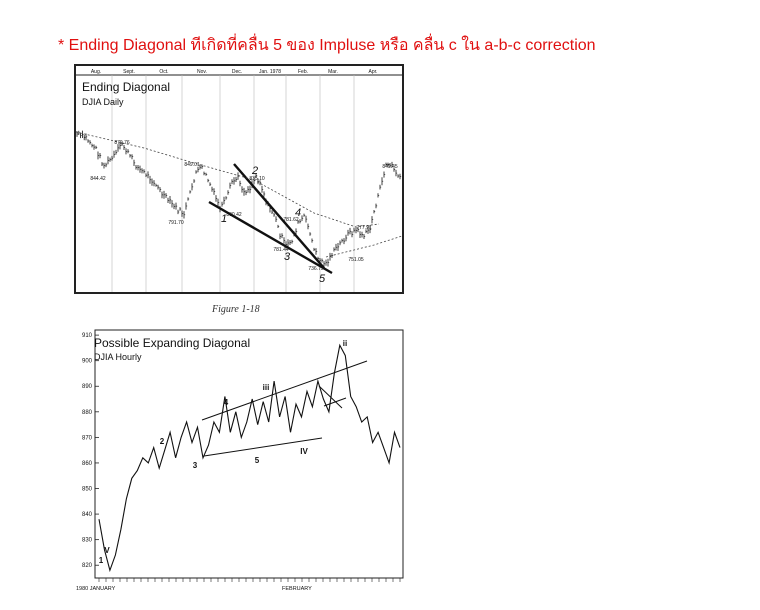 The image size is (760, 610). What do you see at coordinates (172, 343) in the screenshot?
I see `chart-title: Possible Expanding Diagonal` at bounding box center [172, 343].